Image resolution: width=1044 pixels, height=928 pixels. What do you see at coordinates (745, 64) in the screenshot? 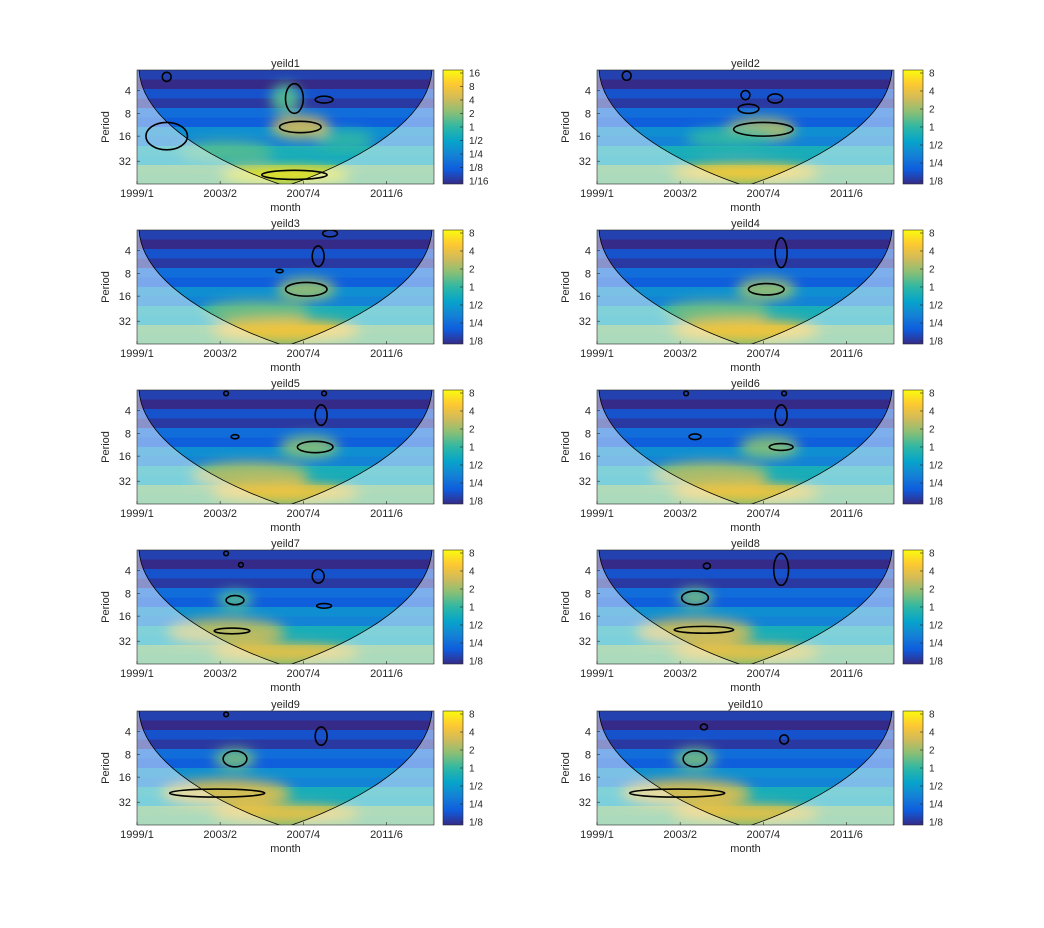
I see `chart-title: yeild2` at bounding box center [745, 64].